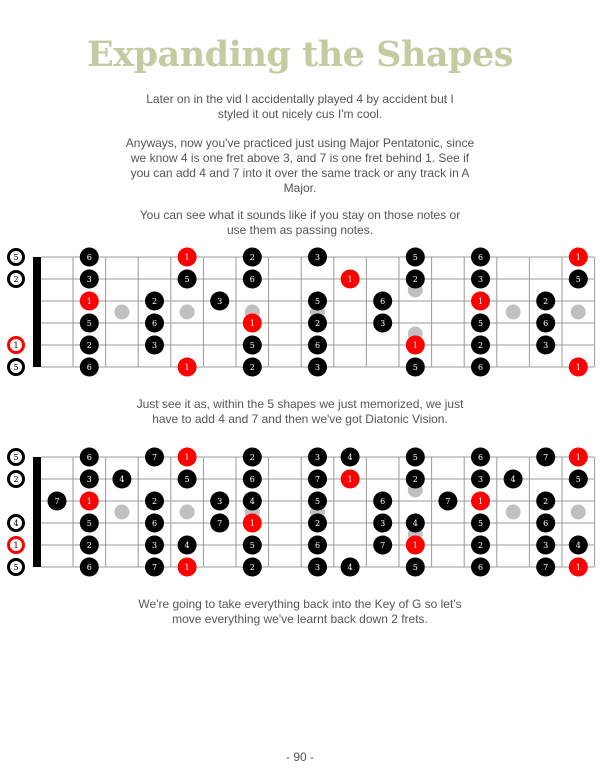  What do you see at coordinates (15, 523) in the screenshot?
I see `open-string-degree: 4` at bounding box center [15, 523].